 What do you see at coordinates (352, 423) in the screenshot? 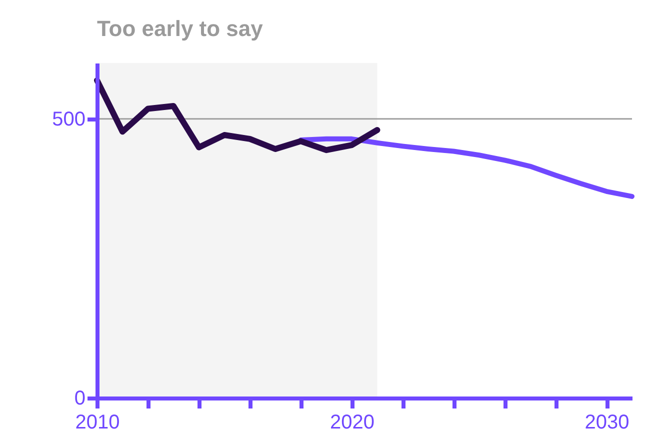
I see `x-tick-label: 2020` at bounding box center [352, 423].